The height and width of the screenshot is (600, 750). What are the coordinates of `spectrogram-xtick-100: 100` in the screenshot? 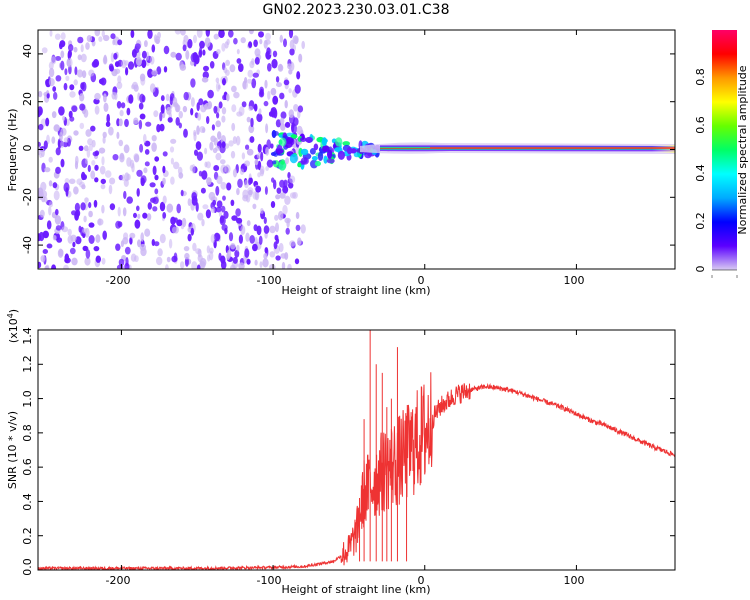 It's located at (574, 280).